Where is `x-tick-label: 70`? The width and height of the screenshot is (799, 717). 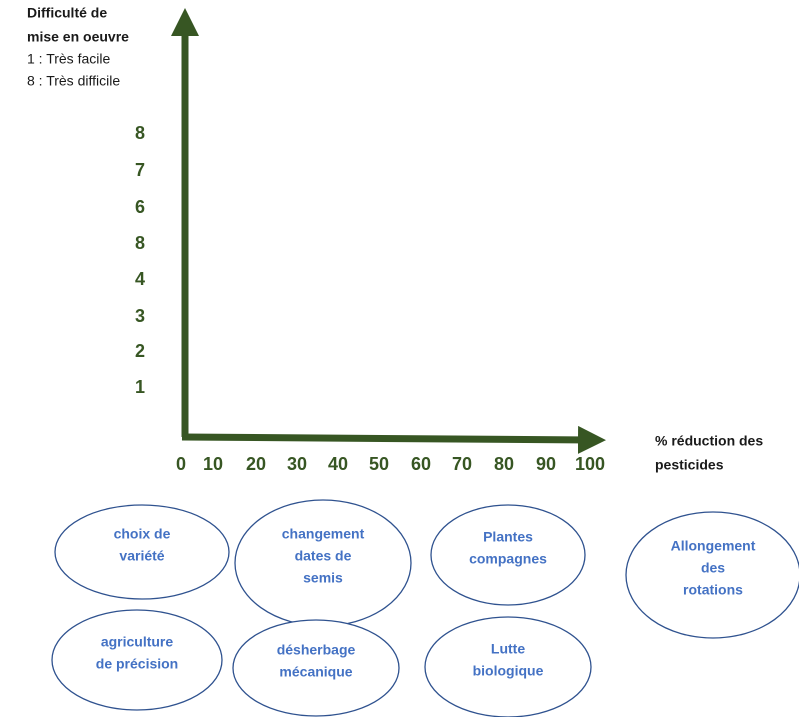 x-tick-label: 70 is located at coordinates (462, 464).